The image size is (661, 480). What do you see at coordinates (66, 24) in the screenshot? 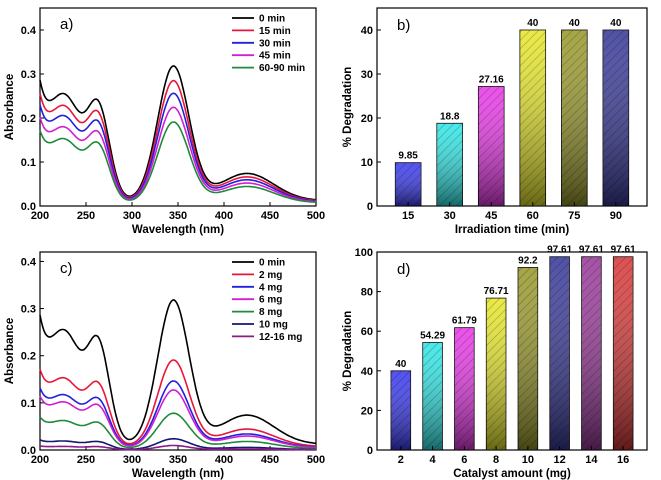
I see `panel-label-a: a)` at bounding box center [66, 24].